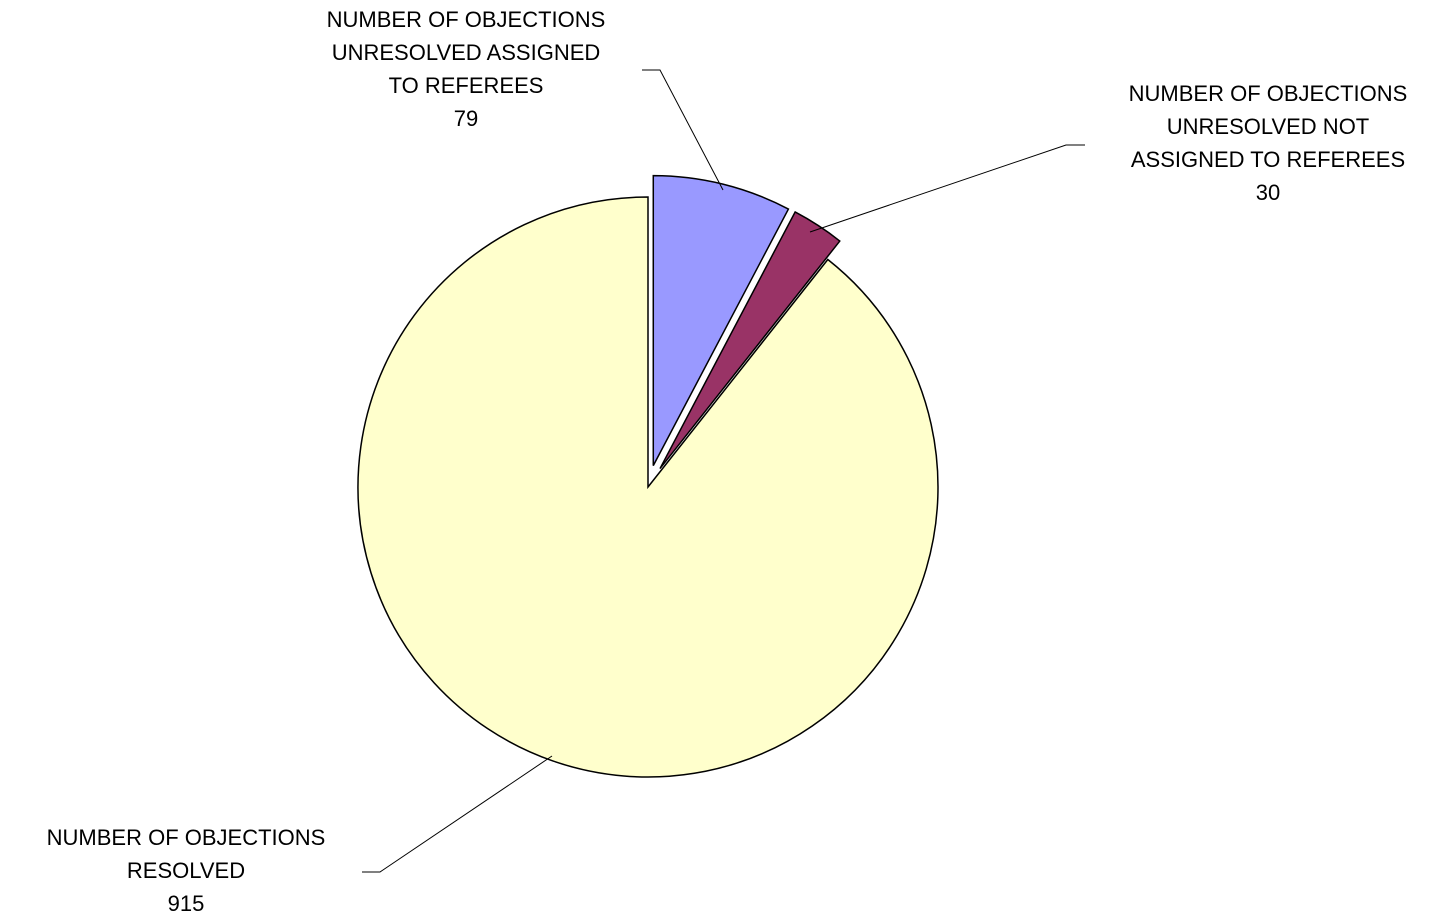  Describe the element at coordinates (1268, 159) in the screenshot. I see `slice-label-line-2: ASSIGNED TO REFEREES` at that location.